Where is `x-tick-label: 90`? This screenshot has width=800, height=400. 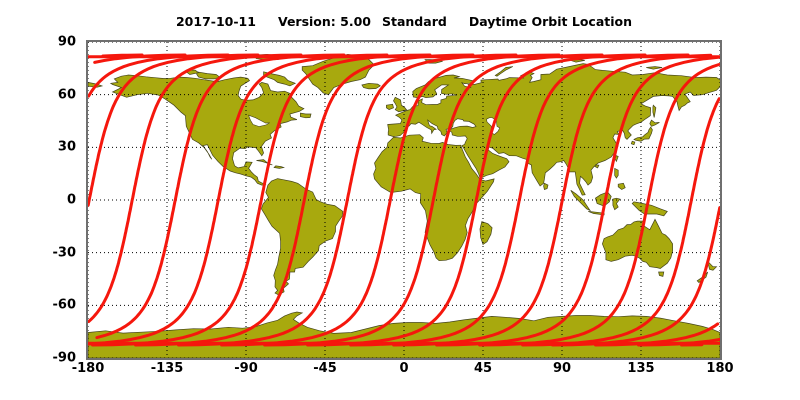 x-tick-label: 90 is located at coordinates (562, 368).